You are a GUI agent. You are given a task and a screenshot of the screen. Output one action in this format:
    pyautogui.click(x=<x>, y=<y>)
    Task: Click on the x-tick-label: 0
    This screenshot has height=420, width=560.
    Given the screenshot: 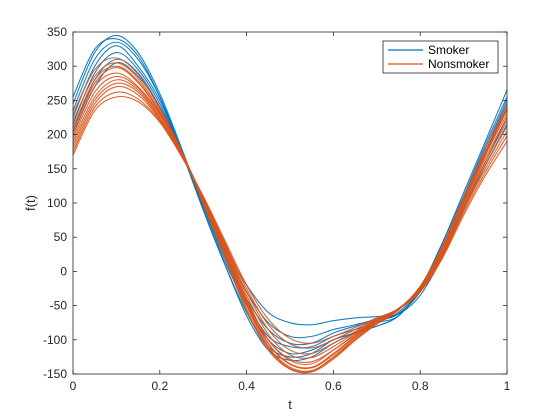 What is the action you would take?
    pyautogui.click(x=73, y=386)
    